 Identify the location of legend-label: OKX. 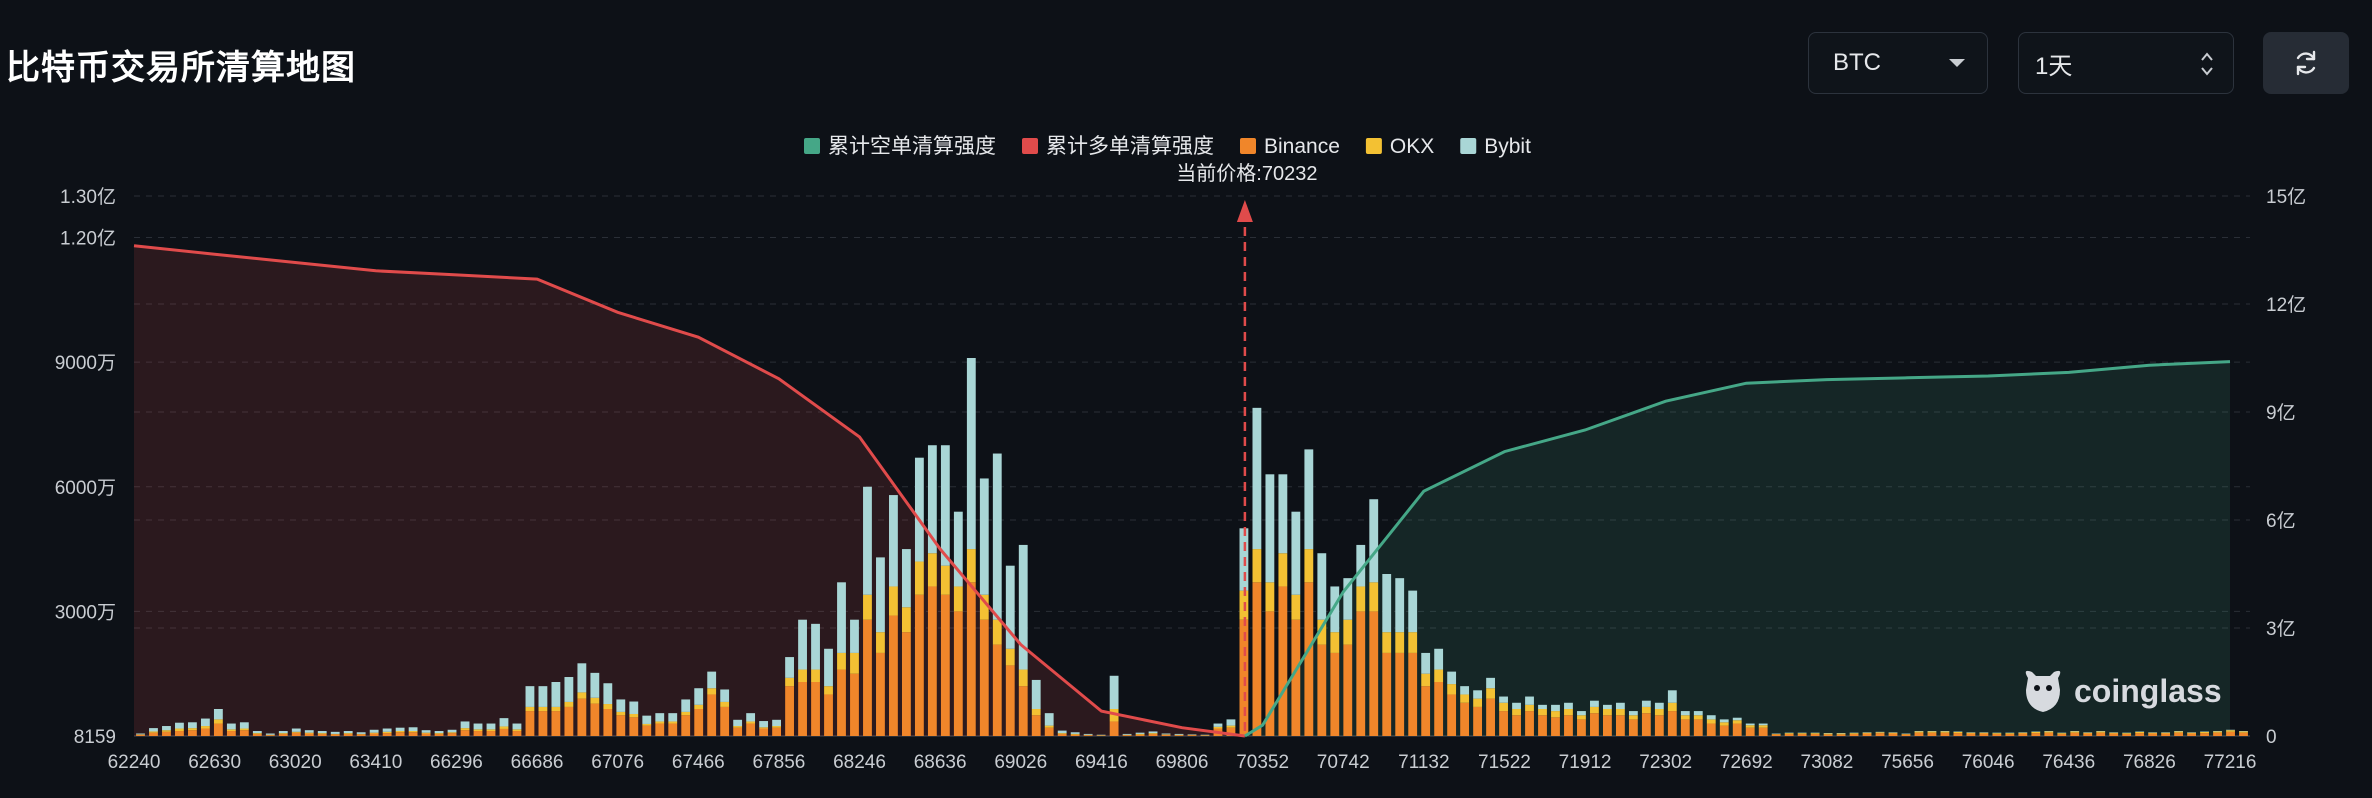
(1412, 146).